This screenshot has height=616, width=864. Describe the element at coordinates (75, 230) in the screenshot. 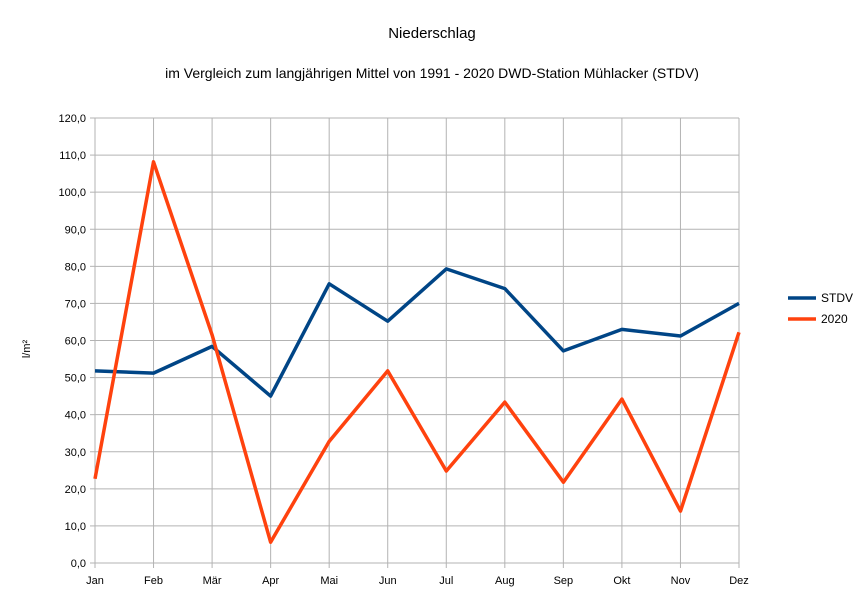

I see `y-tick-label: 90,0` at that location.